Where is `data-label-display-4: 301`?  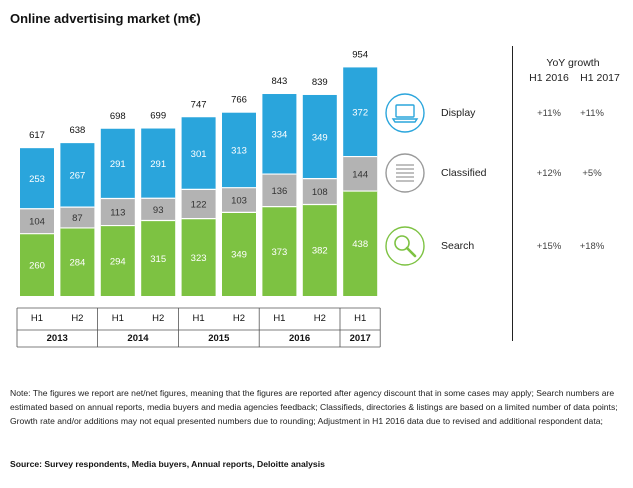 data-label-display-4: 301 is located at coordinates (199, 154).